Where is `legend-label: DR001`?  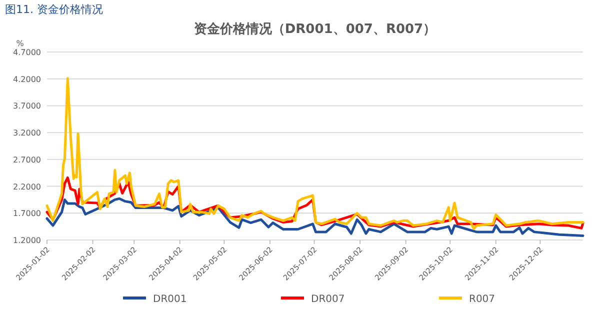 legend-label: DR001 is located at coordinates (170, 299).